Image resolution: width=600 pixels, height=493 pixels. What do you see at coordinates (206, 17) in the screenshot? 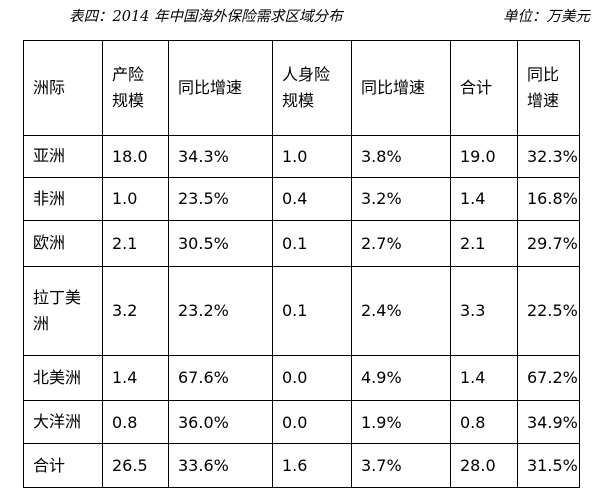
I see `table-title: 表四：2014 年中国海外保险需求区域分布` at bounding box center [206, 17].